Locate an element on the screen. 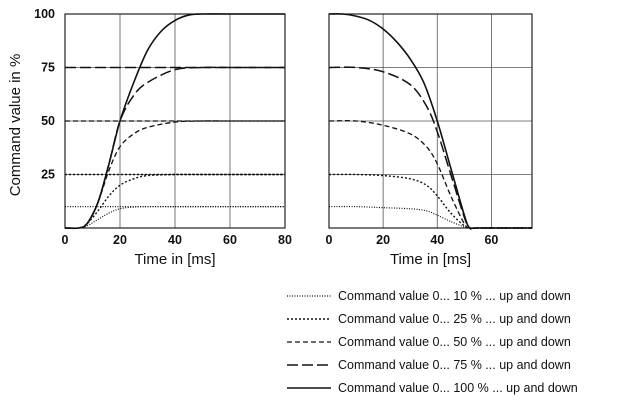  x-tick-label: 80 is located at coordinates (285, 240).